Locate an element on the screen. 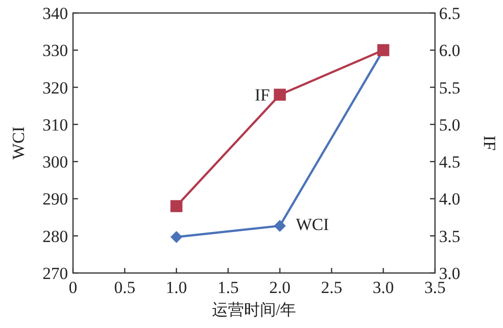 The height and width of the screenshot is (328, 503). x-axis-title: 运营时间/年 is located at coordinates (254, 310).